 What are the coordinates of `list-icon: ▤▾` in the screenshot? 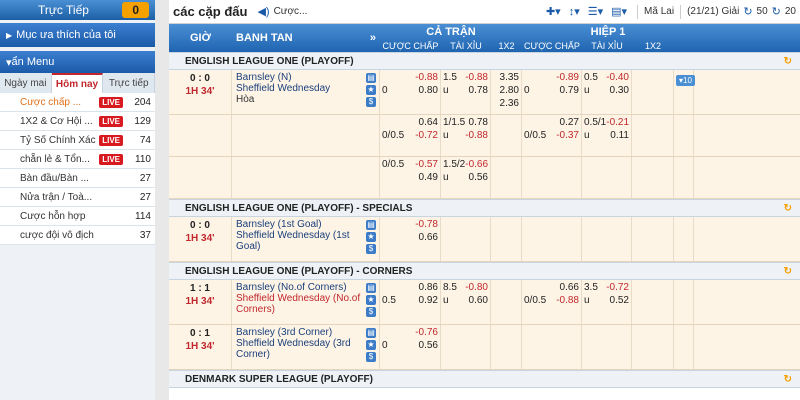 It's located at (619, 12).